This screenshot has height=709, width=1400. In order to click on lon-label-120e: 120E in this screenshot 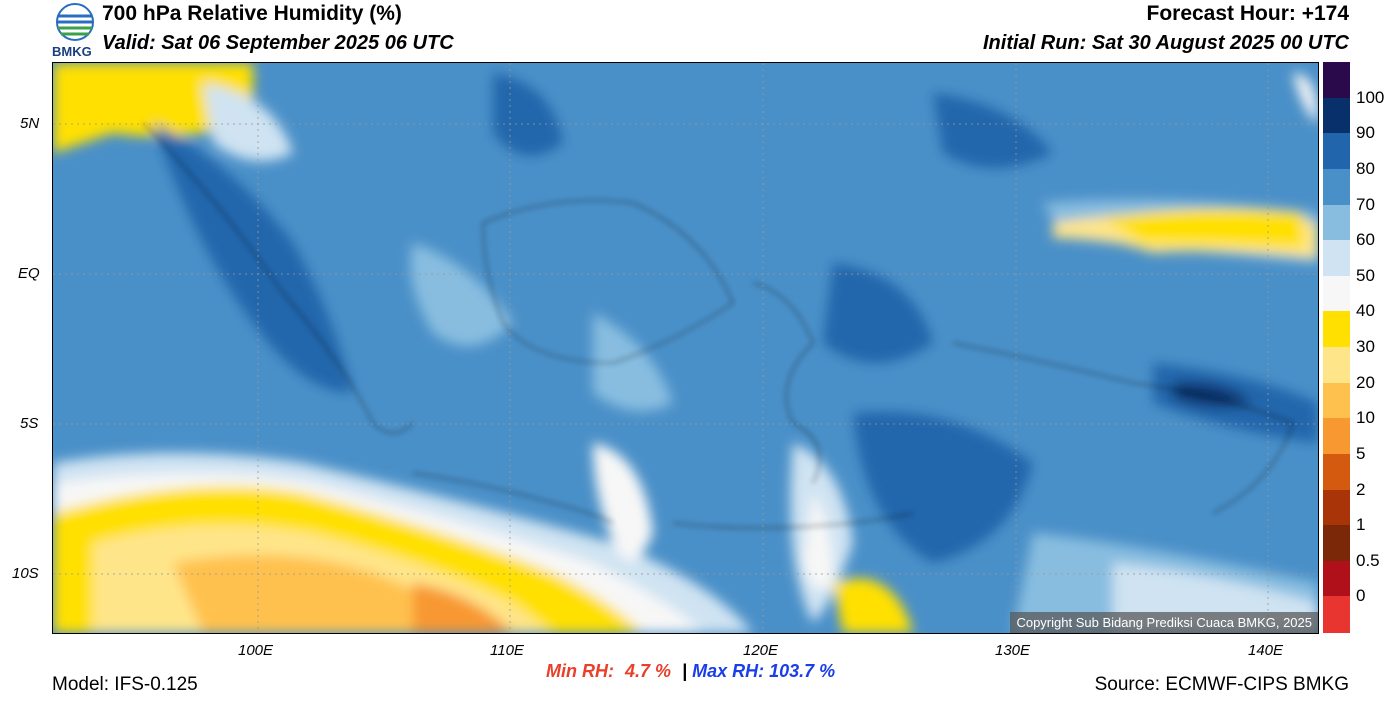, I will do `click(761, 650)`.